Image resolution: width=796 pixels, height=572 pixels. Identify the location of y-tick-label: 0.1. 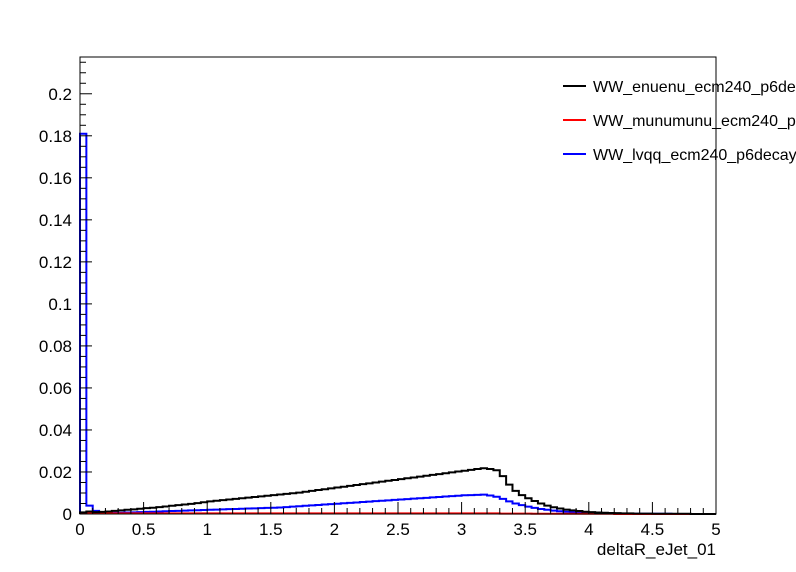
(60, 304).